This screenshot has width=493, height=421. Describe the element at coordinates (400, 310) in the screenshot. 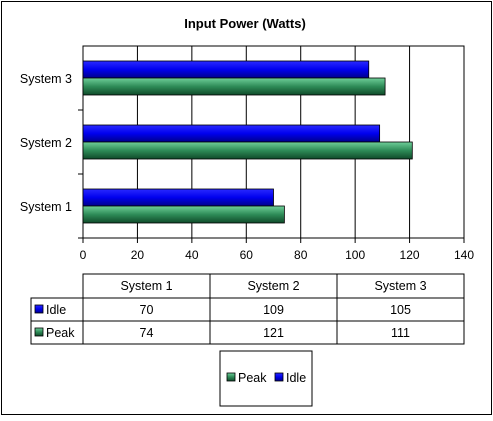

I see `table-value-cell: 105` at that location.